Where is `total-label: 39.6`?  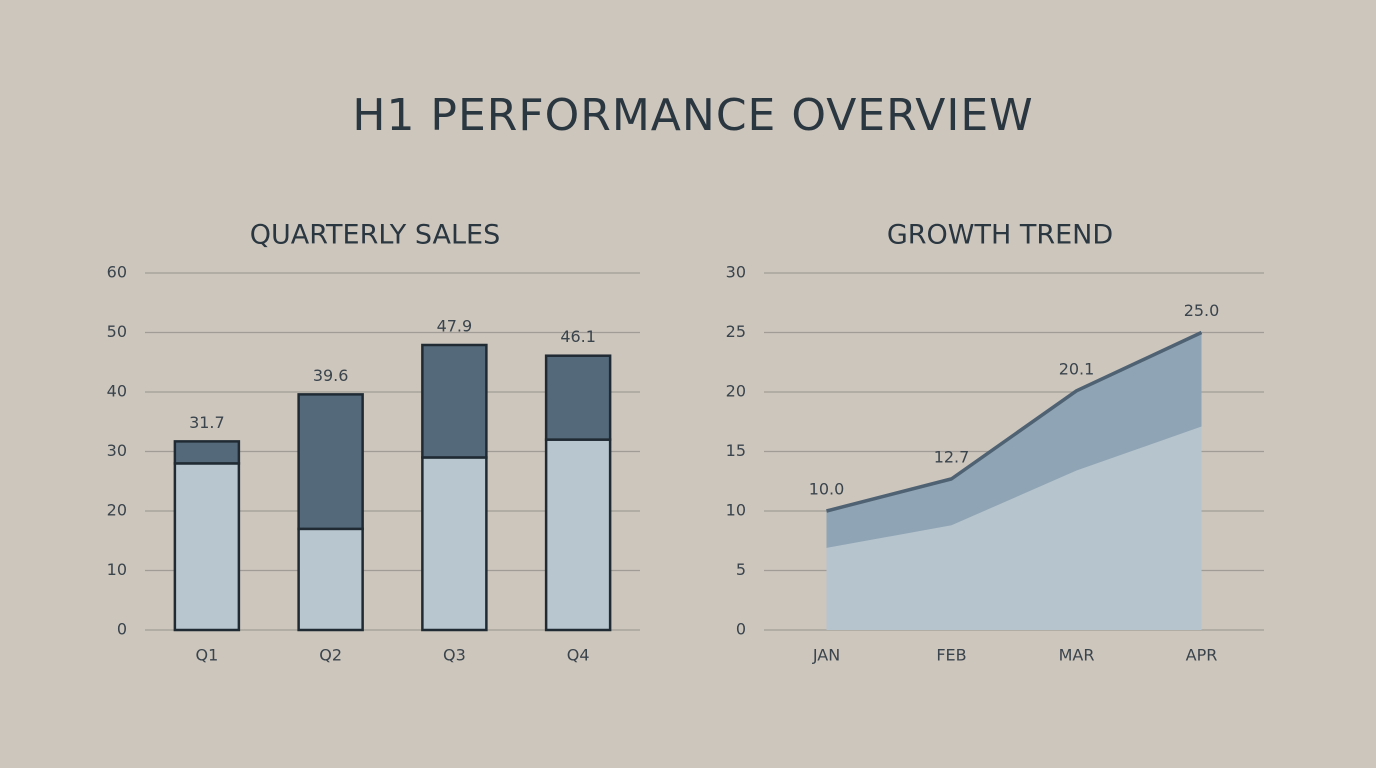 total-label: 39.6 is located at coordinates (331, 375).